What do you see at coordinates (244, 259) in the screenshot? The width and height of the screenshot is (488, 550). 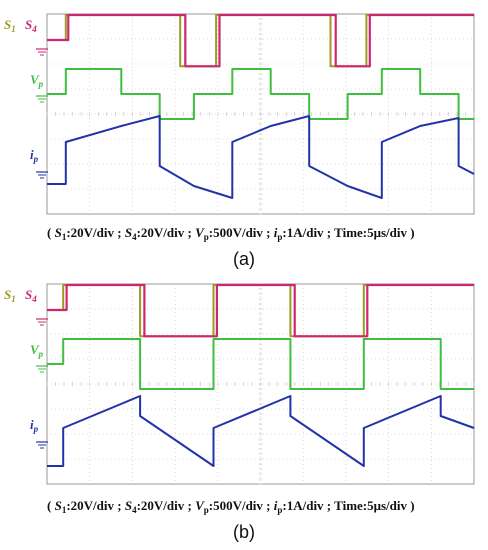 I see `panel-label: (a)` at bounding box center [244, 259].